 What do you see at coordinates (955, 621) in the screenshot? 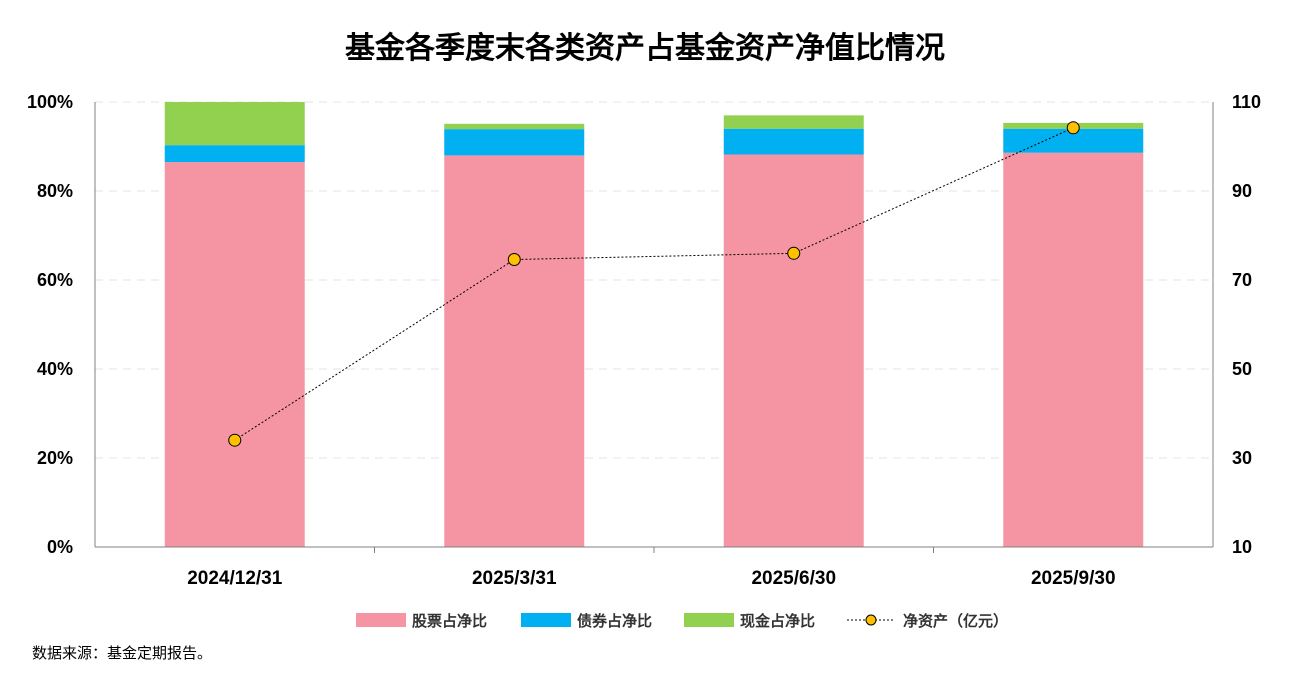
I see `legend-label: 净资产（亿元）` at bounding box center [955, 621].